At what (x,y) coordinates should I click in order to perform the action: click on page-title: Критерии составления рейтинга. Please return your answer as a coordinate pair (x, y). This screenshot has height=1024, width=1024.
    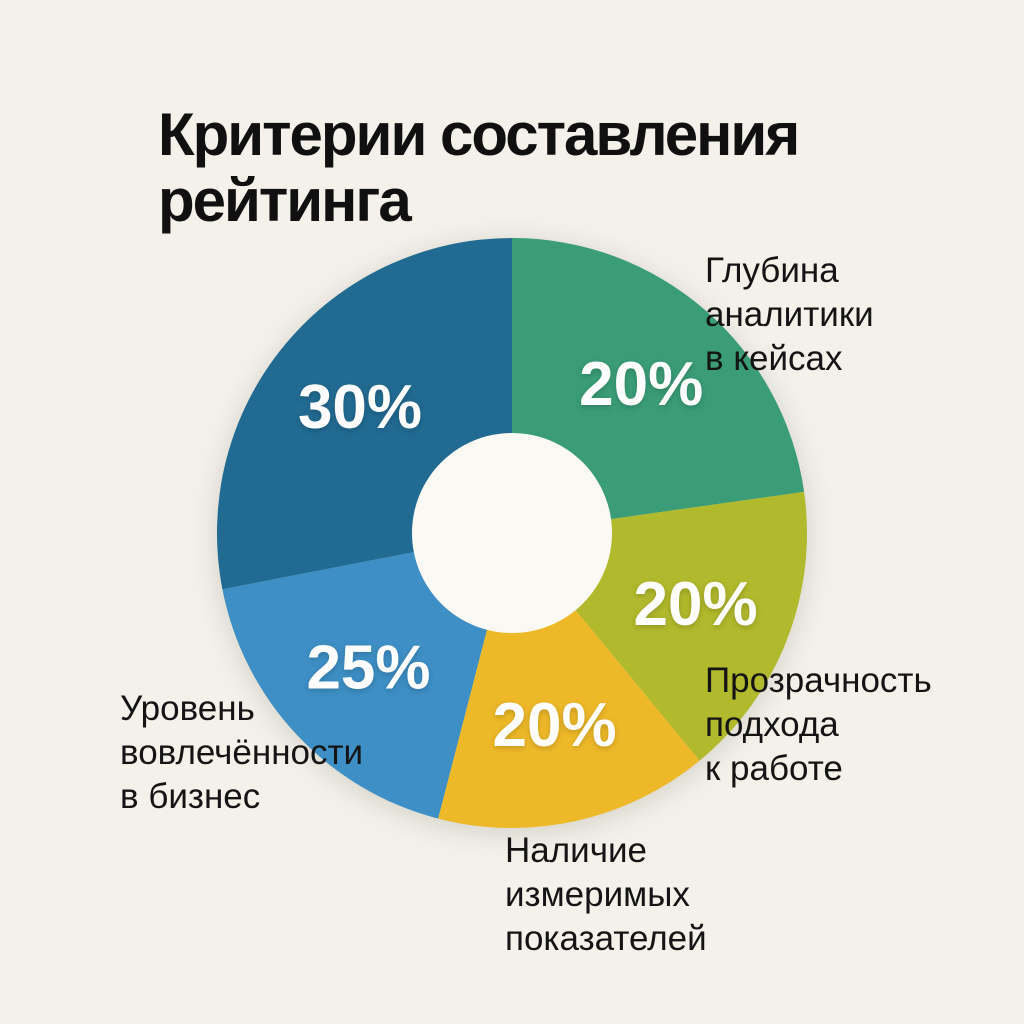
    Looking at the image, I should click on (479, 168).